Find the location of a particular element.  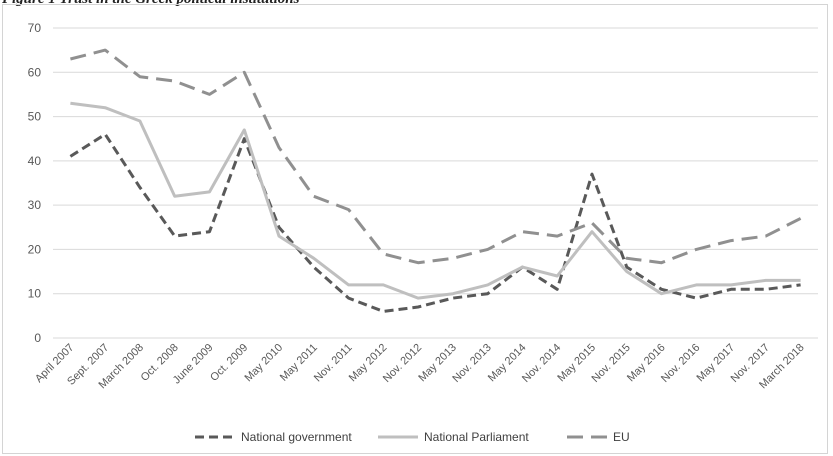

y-tick-label: 20 is located at coordinates (35, 249).